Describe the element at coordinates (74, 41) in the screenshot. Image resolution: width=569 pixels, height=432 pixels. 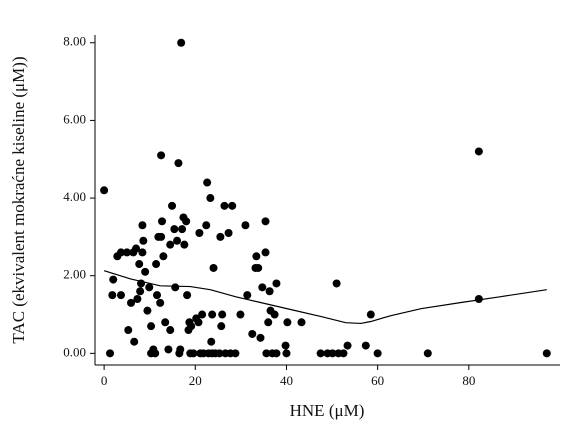
I see `y-tick-label: 8.00` at that location.